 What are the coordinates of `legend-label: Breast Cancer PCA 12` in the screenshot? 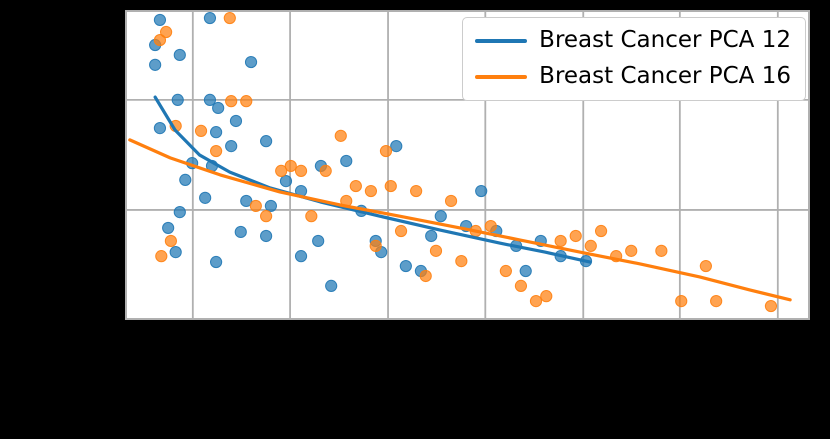 It's located at (665, 40).